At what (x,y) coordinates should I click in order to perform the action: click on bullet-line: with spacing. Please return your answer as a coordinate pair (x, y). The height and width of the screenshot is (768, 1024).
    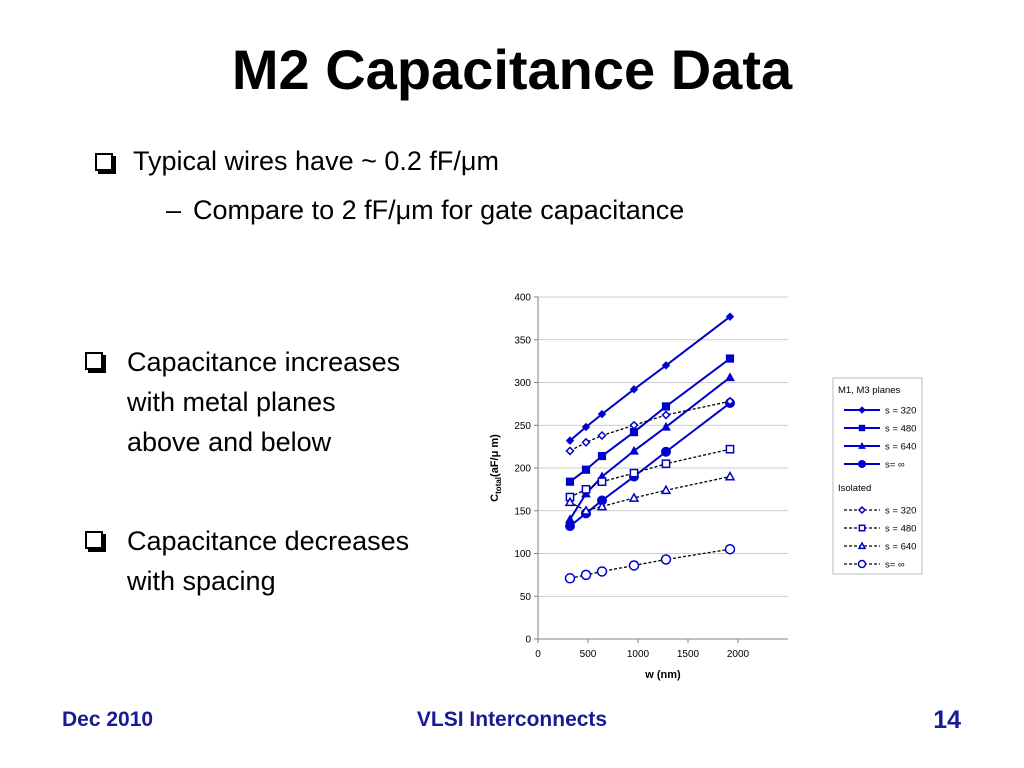
    Looking at the image, I should click on (201, 581).